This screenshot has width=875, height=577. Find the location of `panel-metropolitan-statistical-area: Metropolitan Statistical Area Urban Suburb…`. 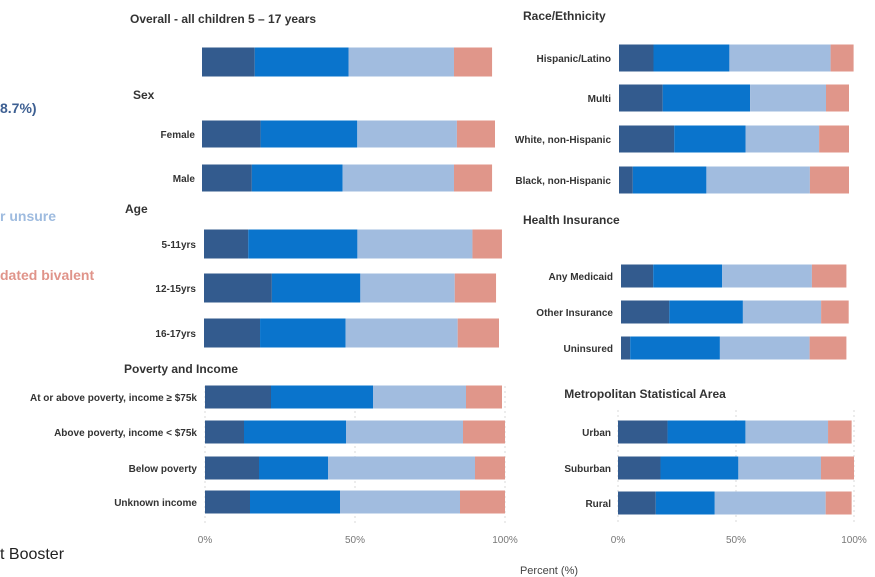

panel-metropolitan-statistical-area: Metropolitan Statistical Area Urban Suburb… is located at coordinates (693, 482).